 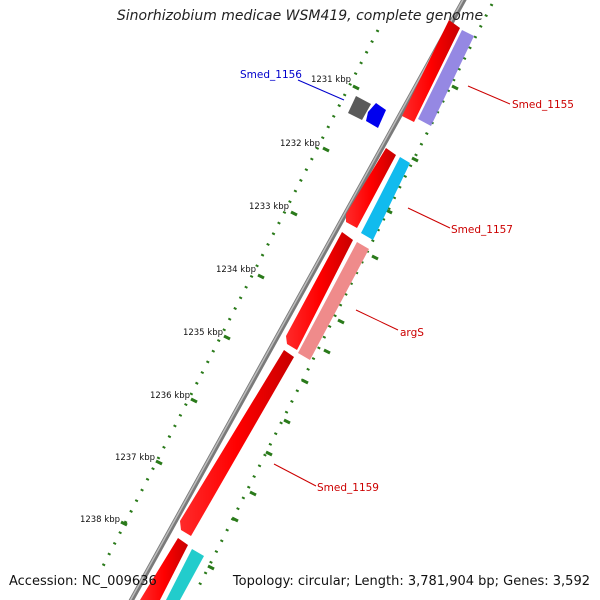 I want to click on label-args: argS, so click(x=412, y=333).